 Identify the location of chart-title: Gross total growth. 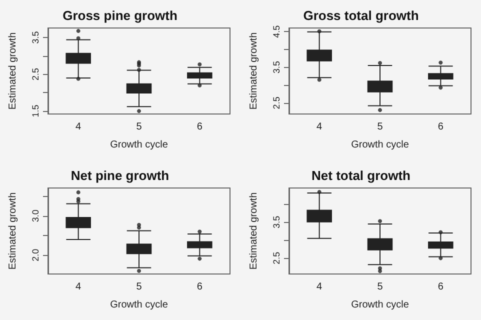
(361, 15).